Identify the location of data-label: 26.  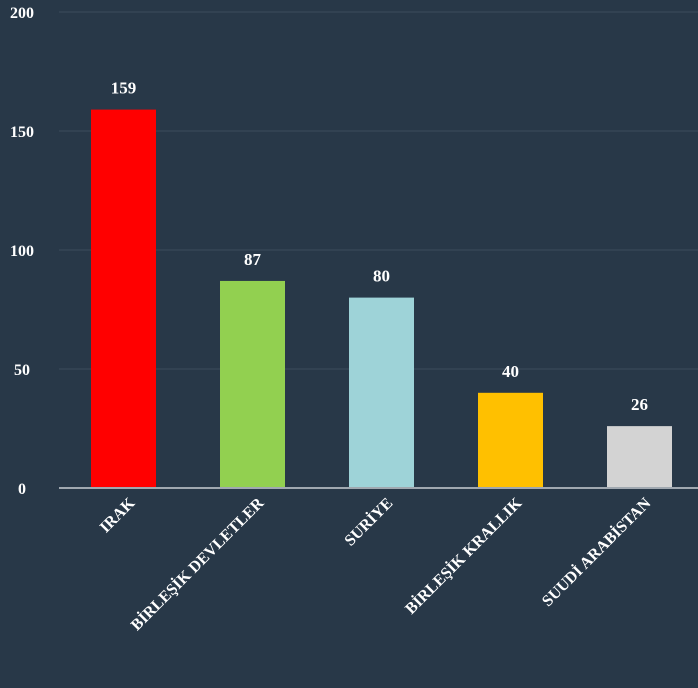
(639, 404).